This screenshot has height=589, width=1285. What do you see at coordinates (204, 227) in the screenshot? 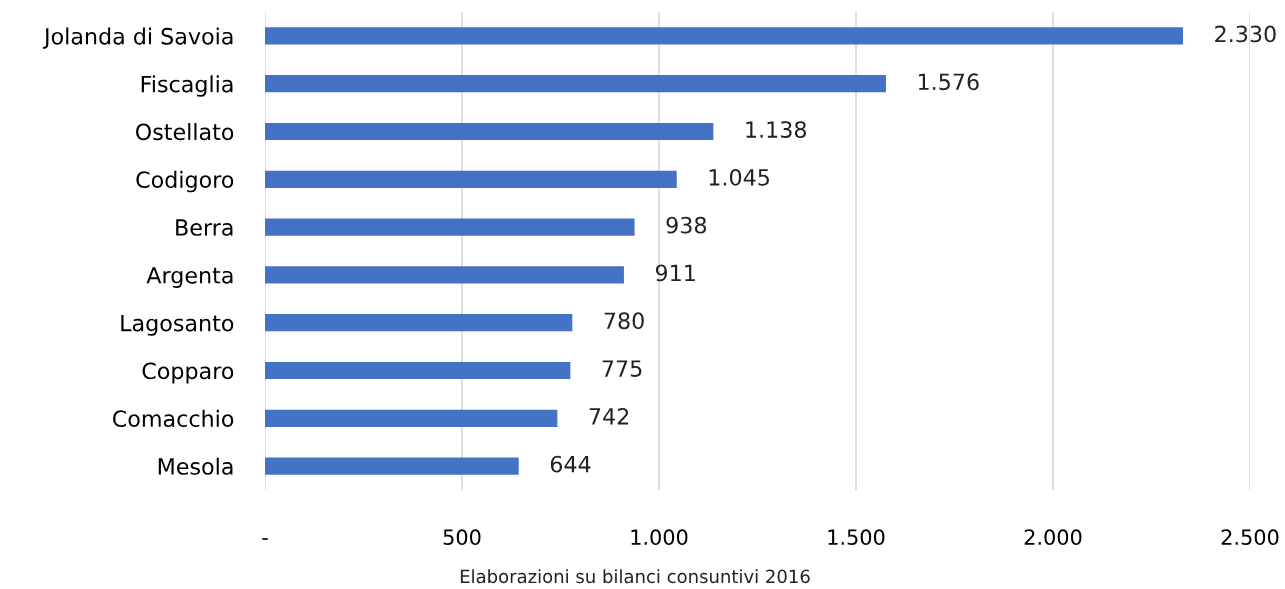
I see `y-tick-label: Berra` at bounding box center [204, 227].